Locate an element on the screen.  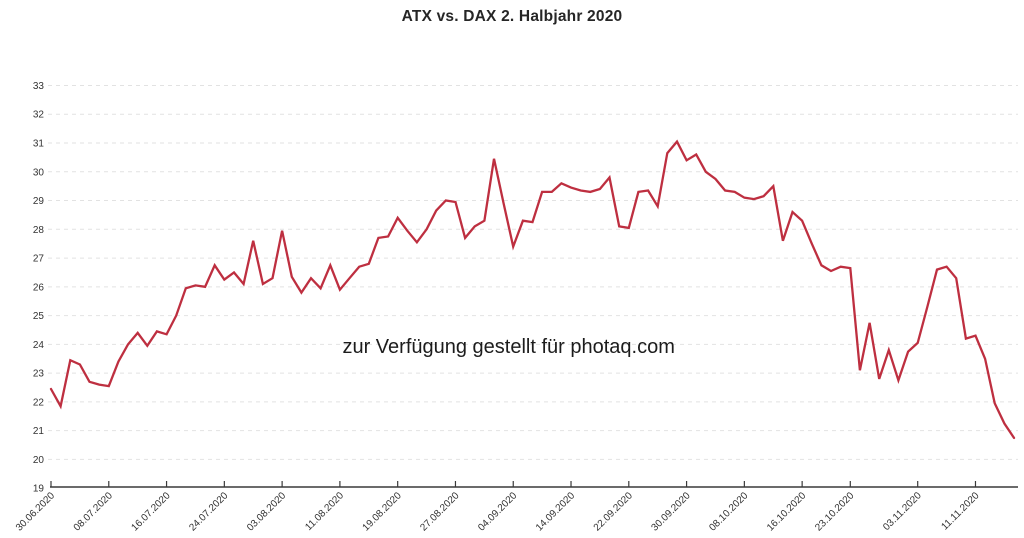
x-tick-label: 04.09.2020 is located at coordinates (497, 511).